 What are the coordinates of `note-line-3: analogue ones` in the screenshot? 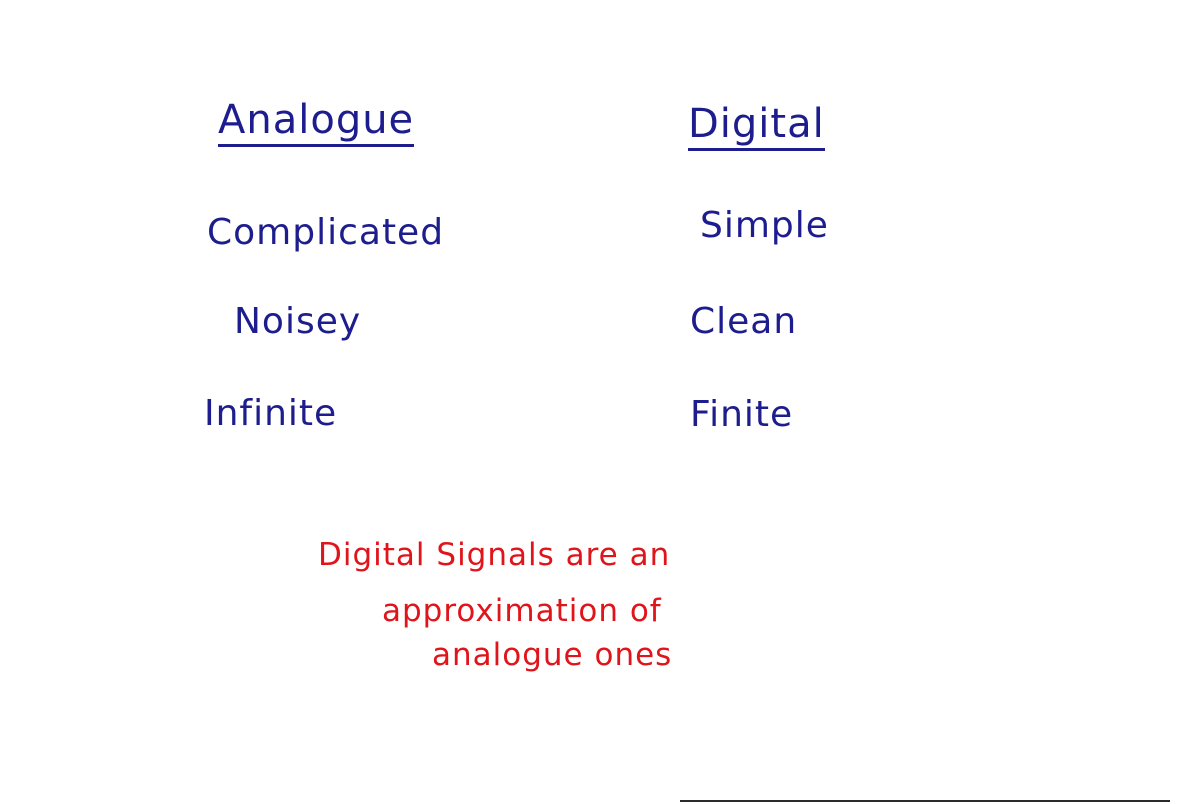 It's located at (552, 655).